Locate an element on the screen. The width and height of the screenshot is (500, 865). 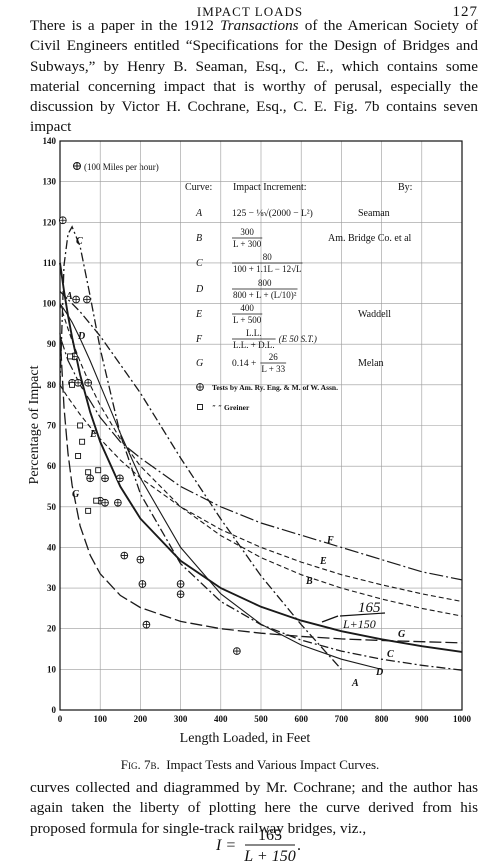
y-tick-label: 50 is located at coordinates (52, 507).